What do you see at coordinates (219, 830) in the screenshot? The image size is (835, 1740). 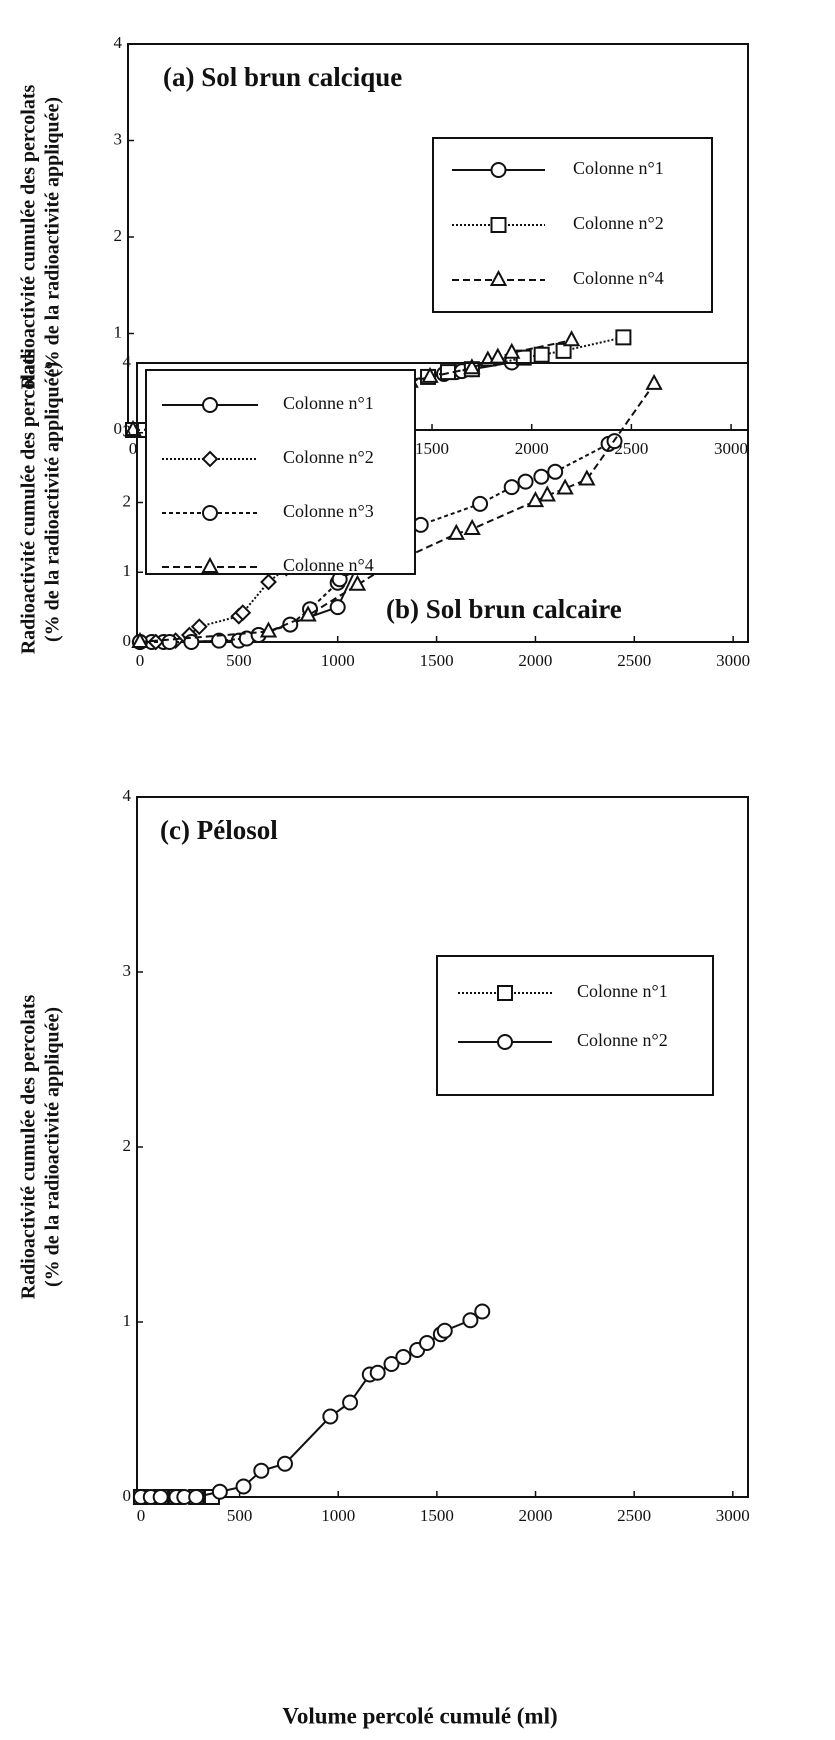 I see `chart-title: (c) Pélosol` at bounding box center [219, 830].